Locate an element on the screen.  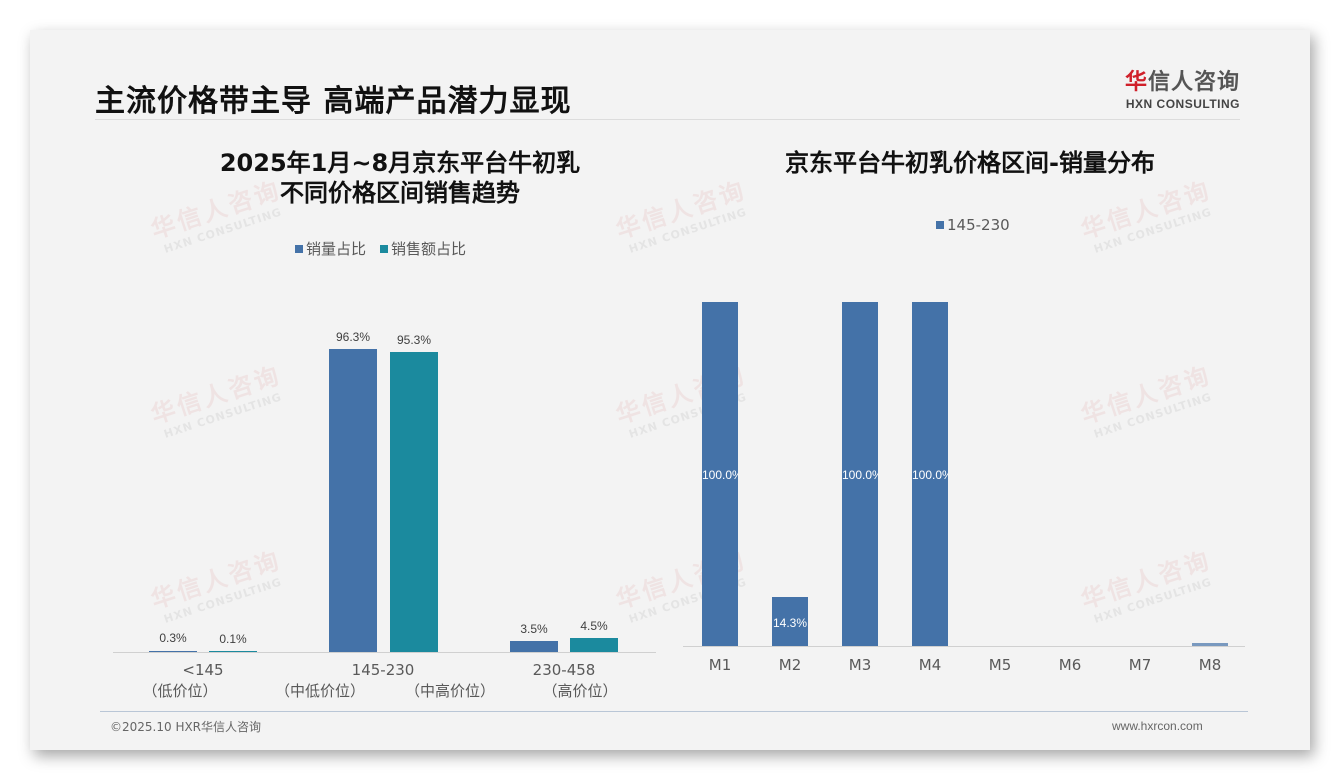
right-chart-legend: 145-230 is located at coordinates (973, 225).